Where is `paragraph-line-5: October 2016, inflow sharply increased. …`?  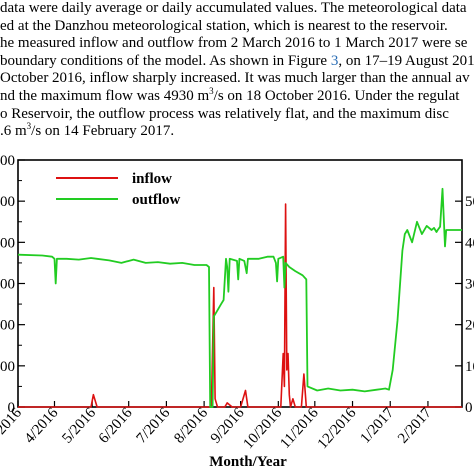 paragraph-line-5: October 2016, inflow sharply increased. … is located at coordinates (235, 78).